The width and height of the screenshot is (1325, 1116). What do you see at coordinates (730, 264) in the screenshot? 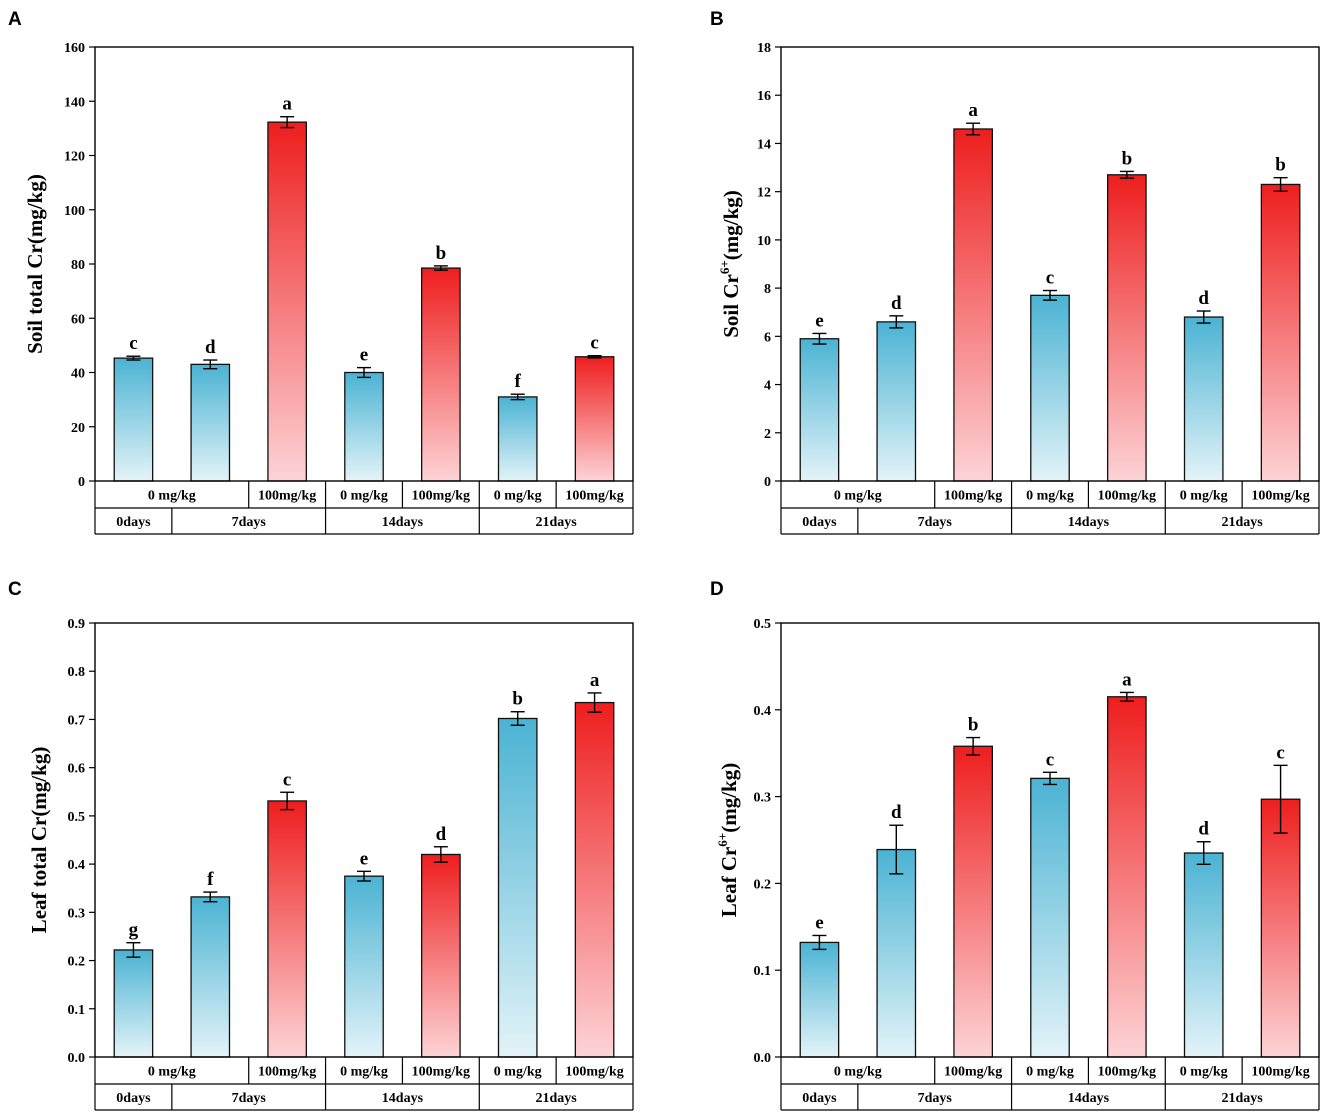
I see `y-axis-title: Soil Cr6+(mg/kg)` at bounding box center [730, 264].